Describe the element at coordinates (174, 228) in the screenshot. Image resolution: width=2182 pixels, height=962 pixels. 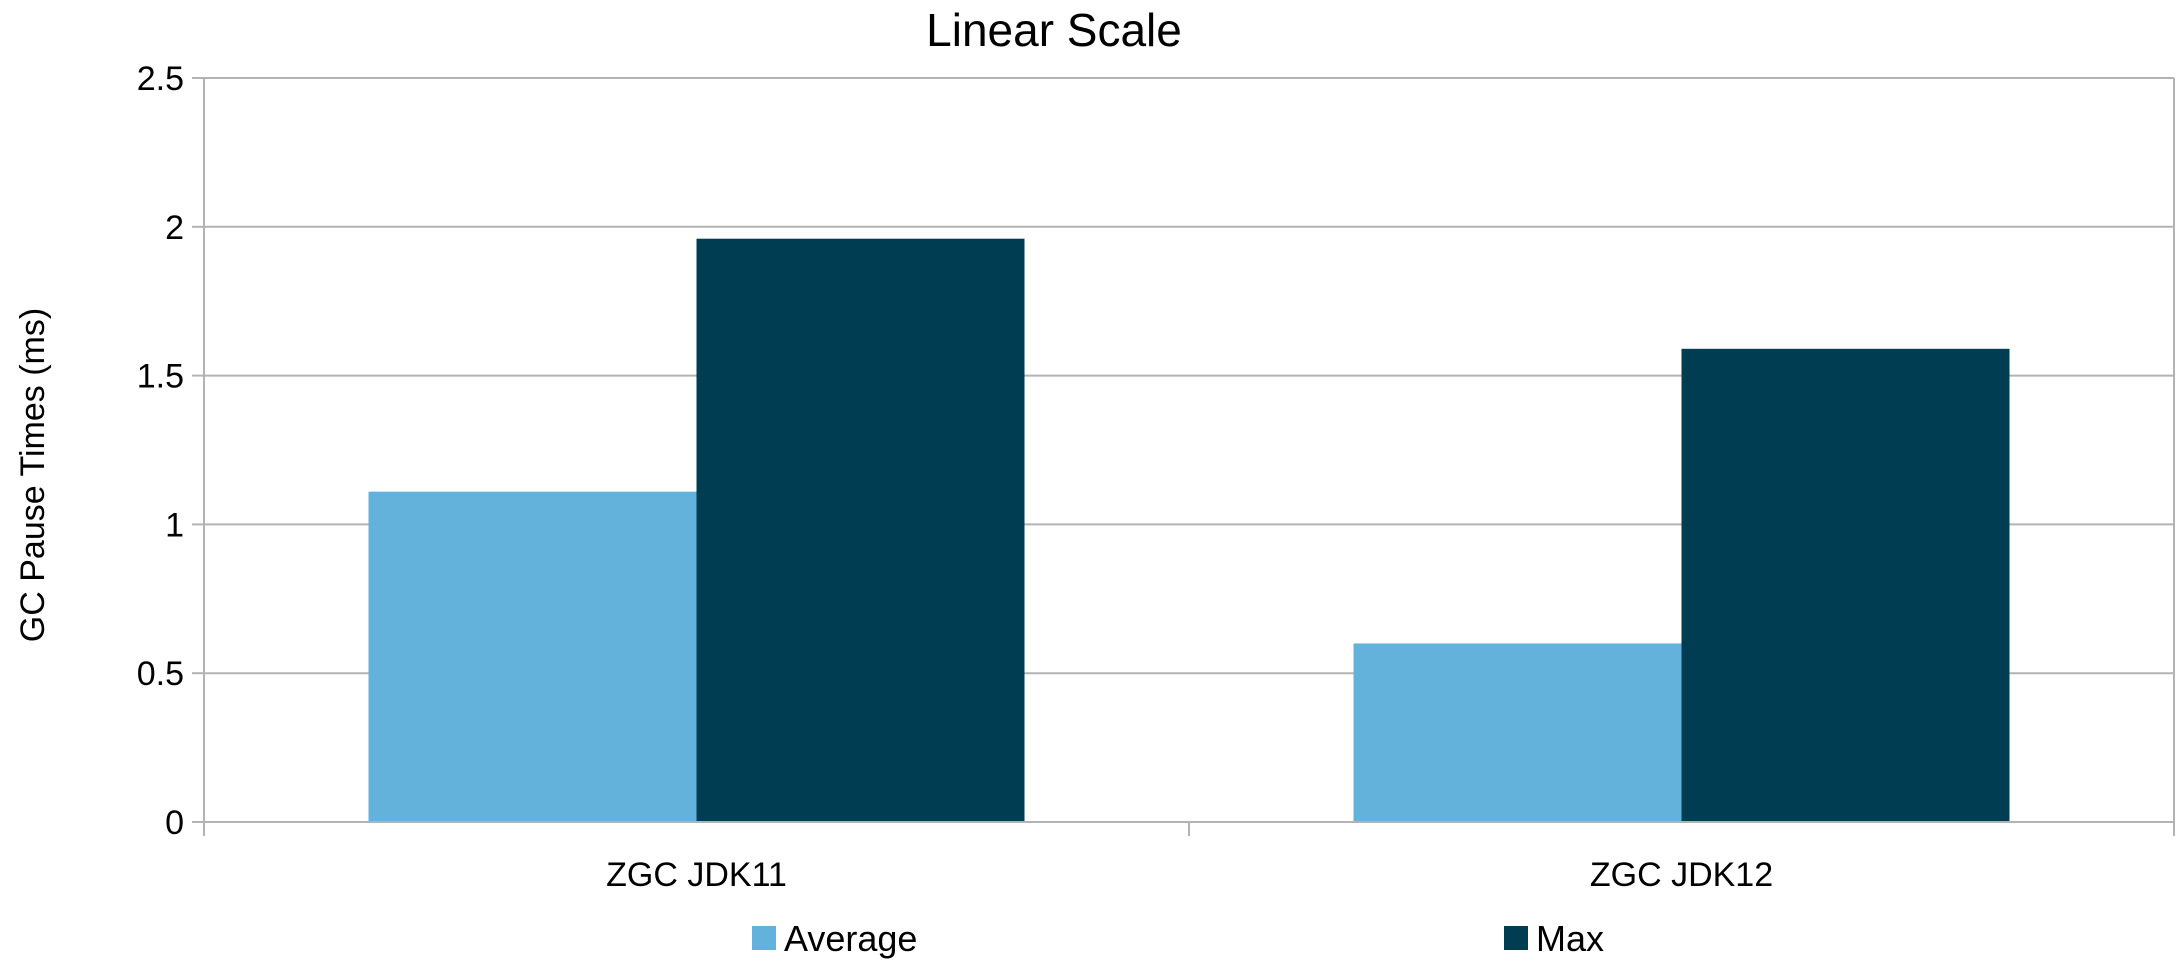
I see `y-tick-label: 2` at that location.